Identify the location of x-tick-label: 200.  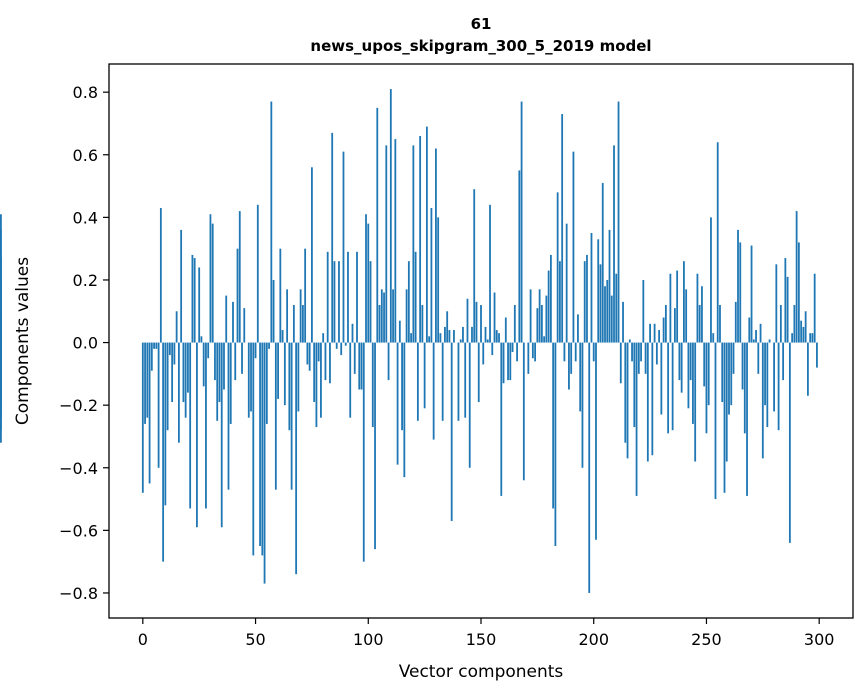
(593, 639).